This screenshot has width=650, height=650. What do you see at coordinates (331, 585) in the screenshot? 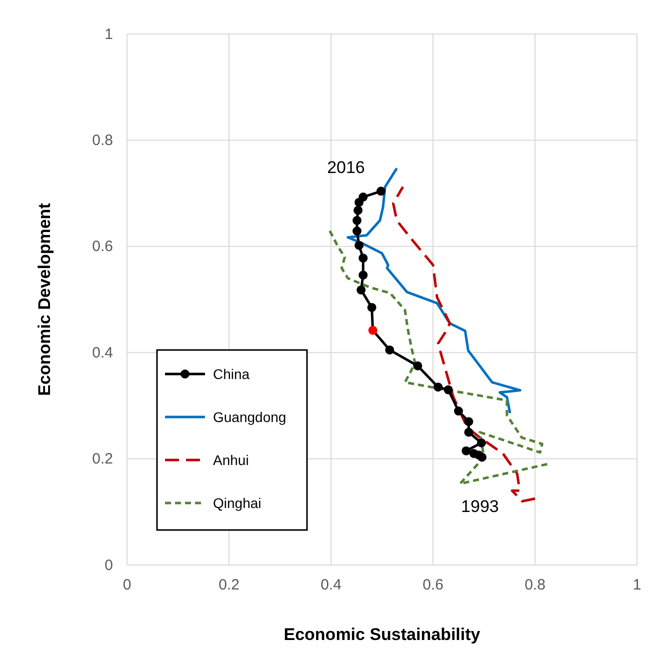
I see `x-tick-label: 0.4` at bounding box center [331, 585].